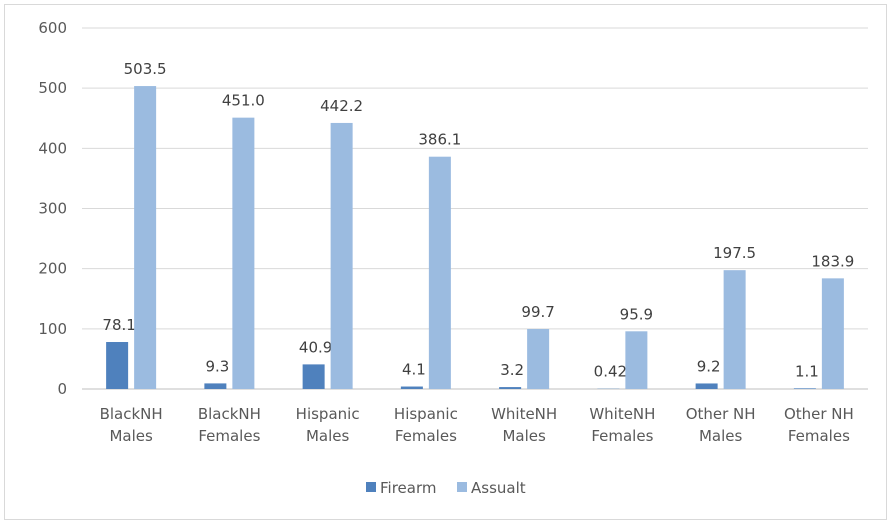 Image resolution: width=893 pixels, height=526 pixels. Describe the element at coordinates (52, 329) in the screenshot. I see `y-tick-label: 100` at that location.